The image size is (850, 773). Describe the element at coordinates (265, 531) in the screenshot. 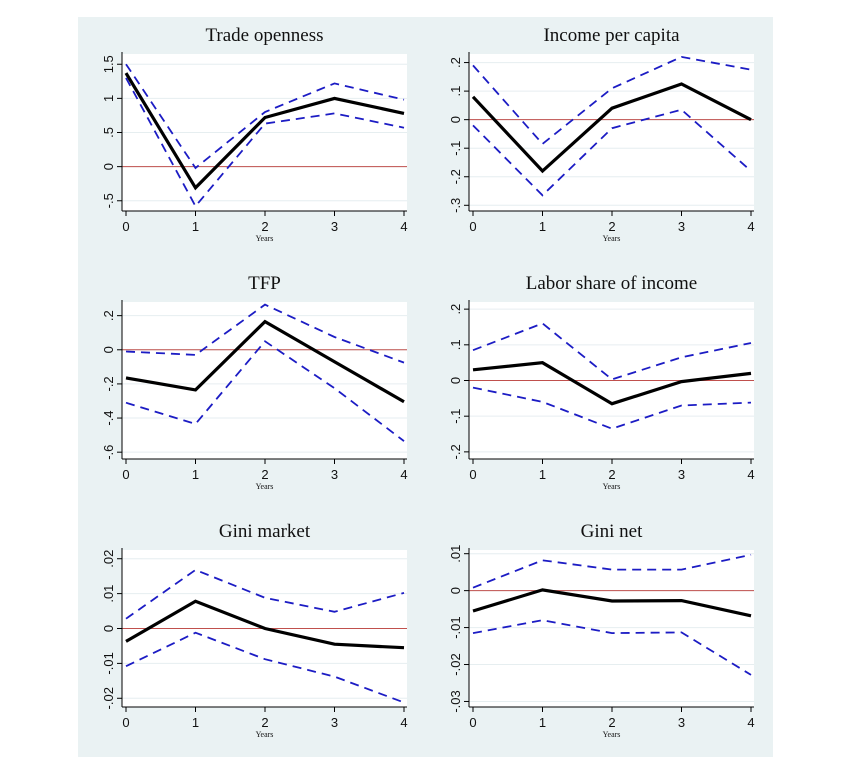

I see `panel-title: Gini market` at that location.